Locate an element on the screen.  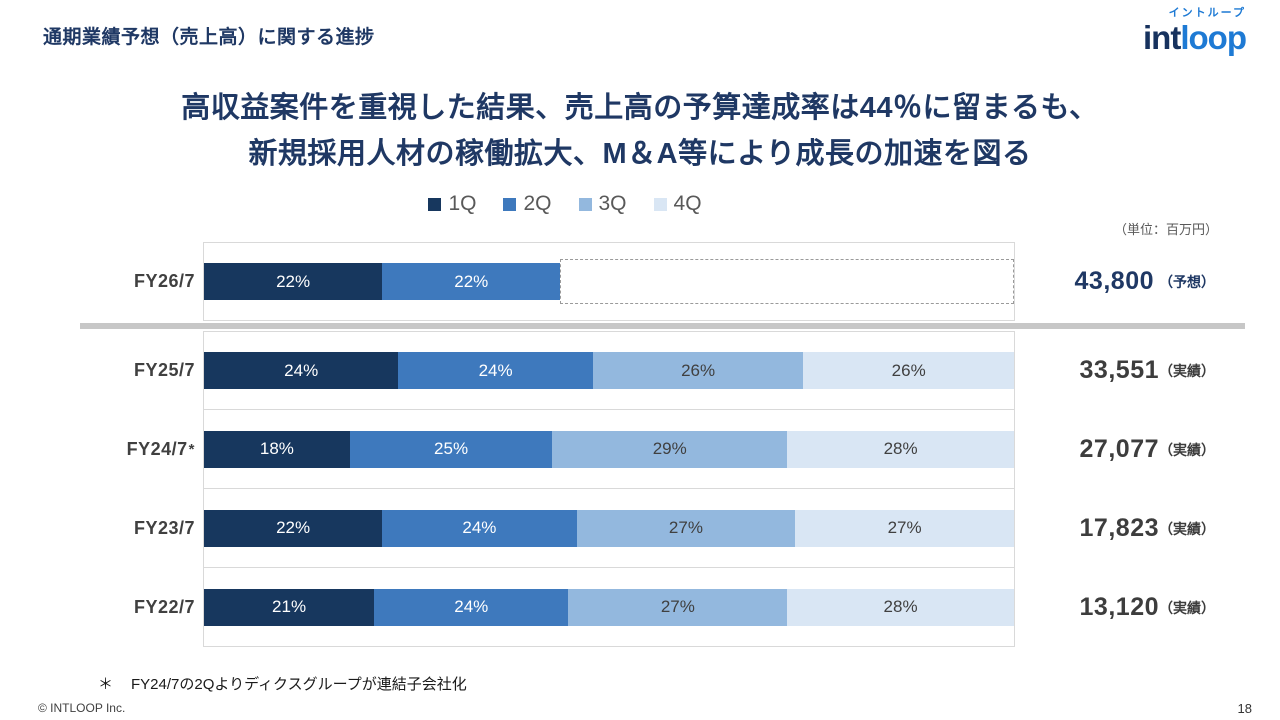
headline-line-1: 高収益案件を重視した結果、売上高の予算達成率は44％に留まるも、 is located at coordinates (640, 108).